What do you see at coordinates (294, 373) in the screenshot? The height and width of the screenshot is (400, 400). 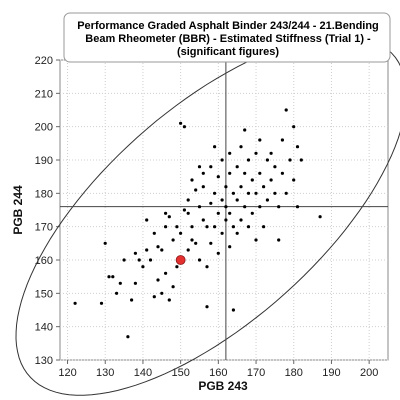 I see `x-tick-label: 180` at bounding box center [294, 373].